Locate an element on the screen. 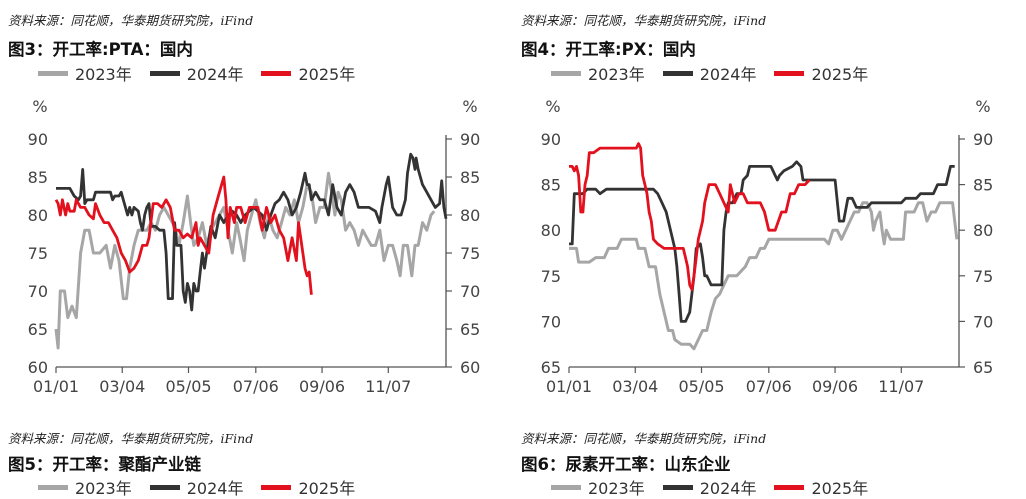  chart-title: 图3：开工率:PTA：国内 is located at coordinates (100, 49).